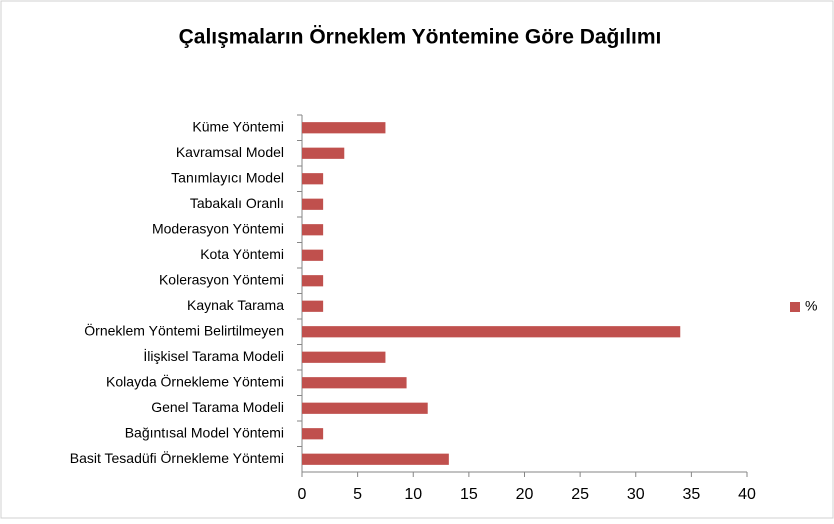 The width and height of the screenshot is (834, 524). Describe the element at coordinates (237, 203) in the screenshot. I see `y-tick-label: Tabakalı Oranlı` at that location.